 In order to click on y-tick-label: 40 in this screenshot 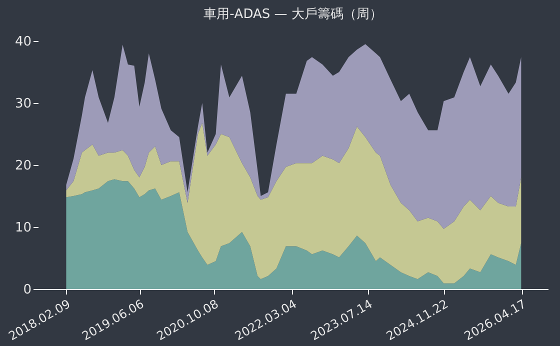, I will do `click(23, 42)`.